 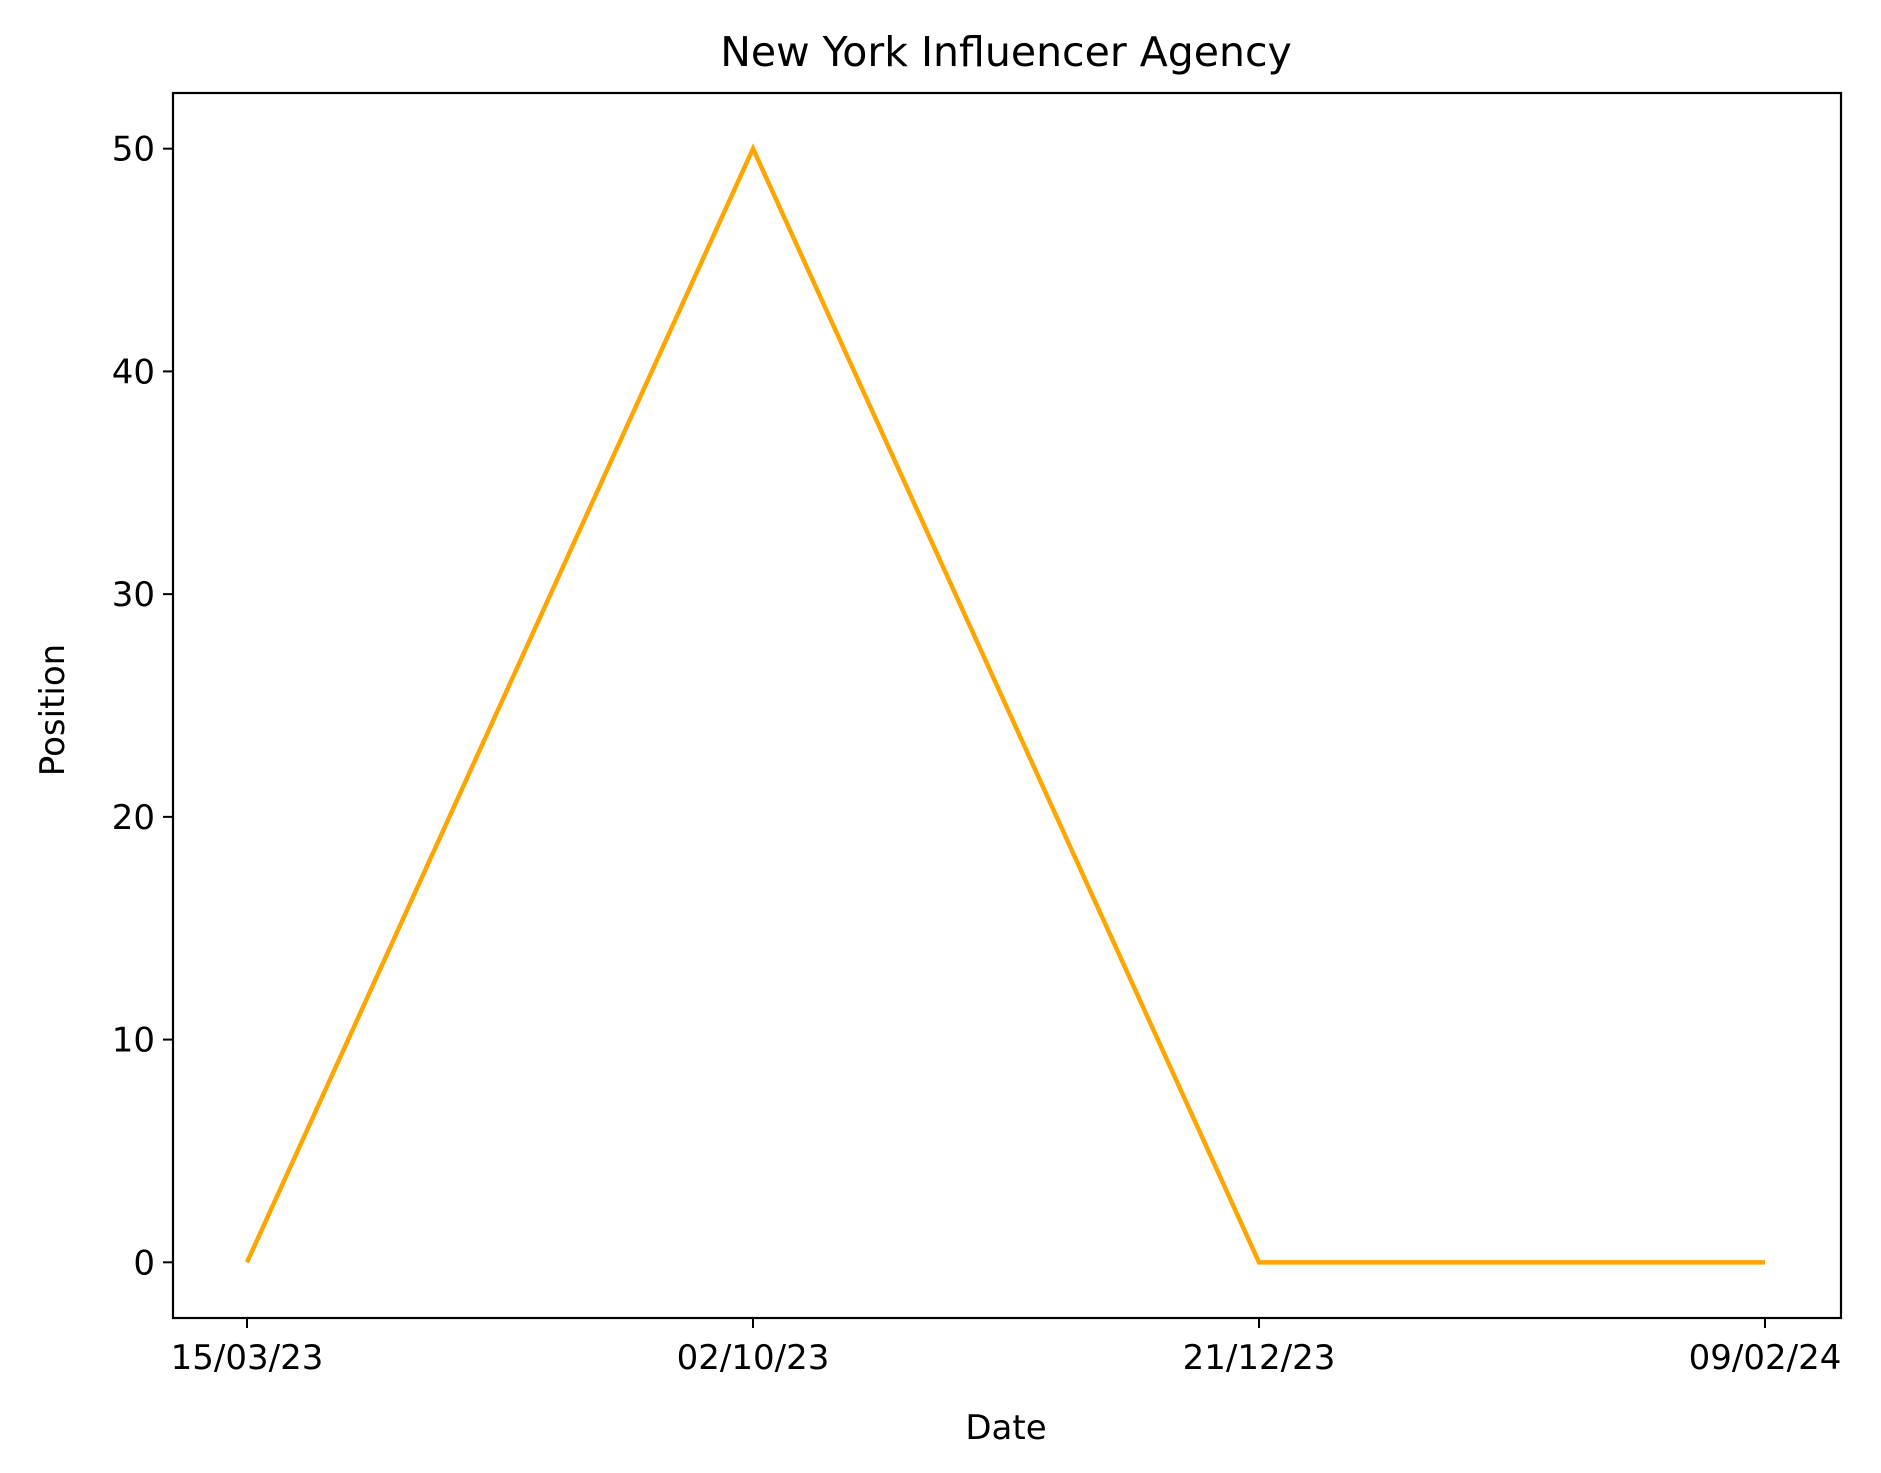 I want to click on y-axis-label: Position, so click(x=53, y=710).